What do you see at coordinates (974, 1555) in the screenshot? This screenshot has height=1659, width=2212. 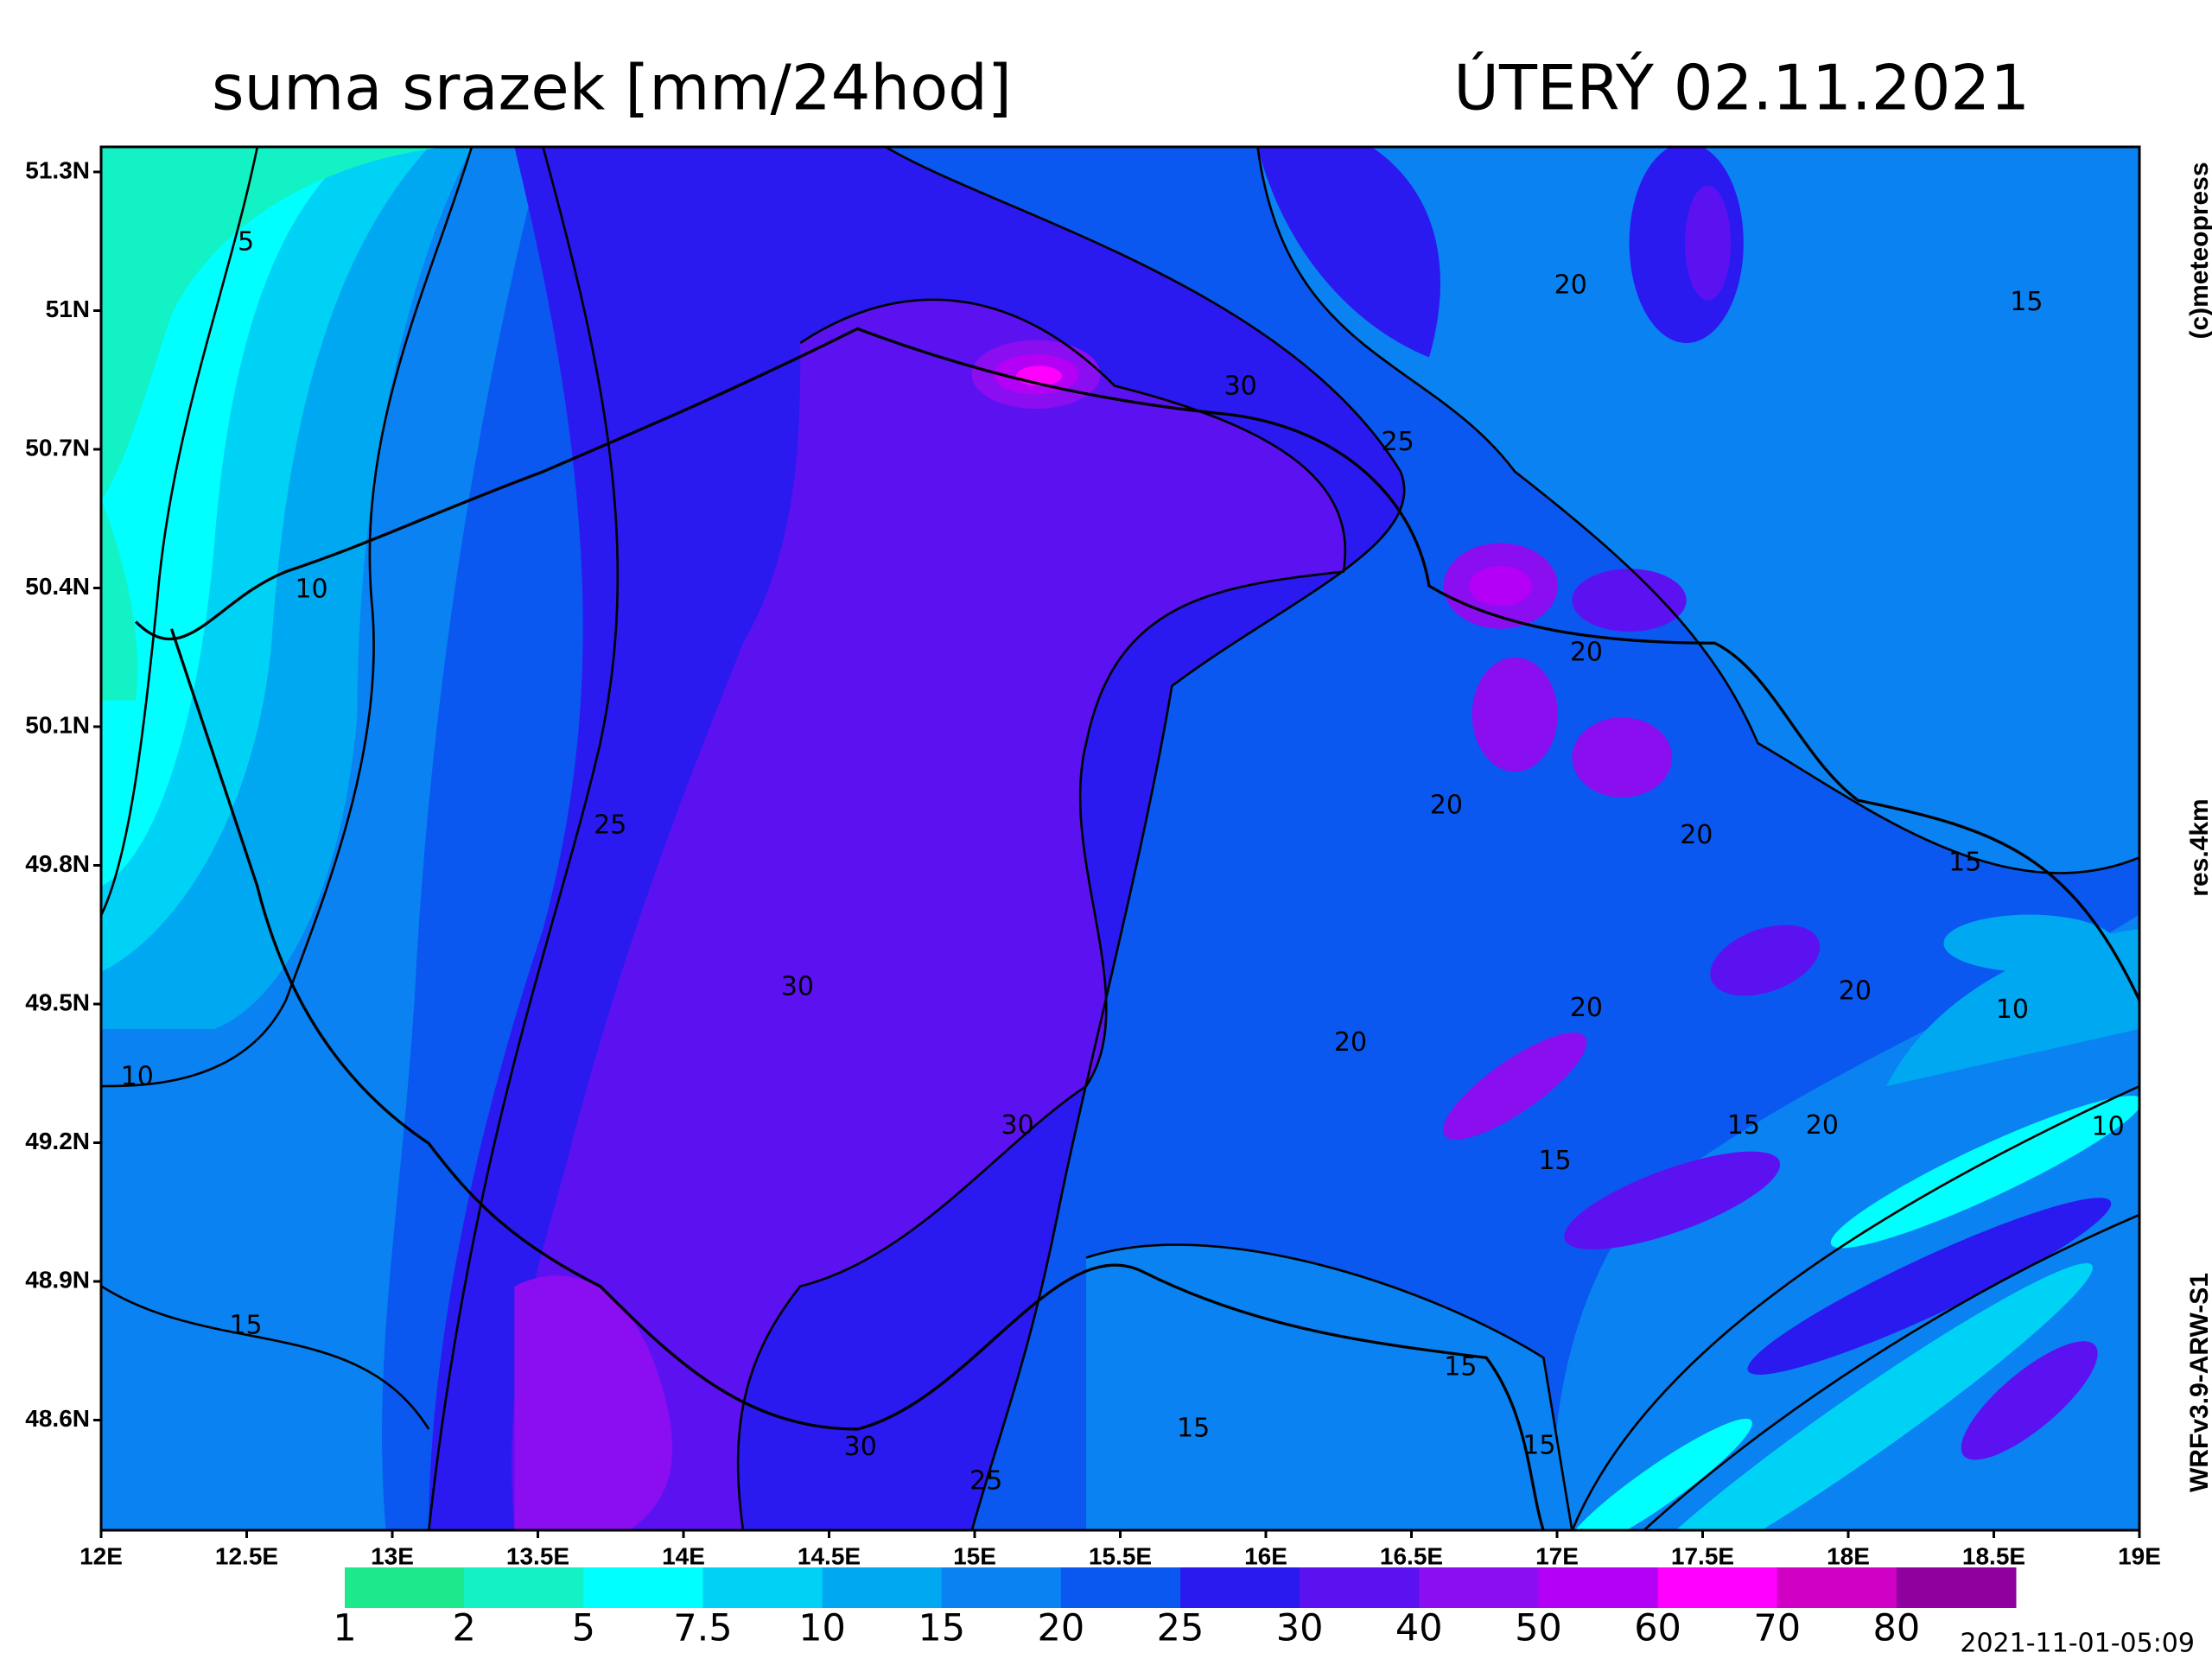 I see `lon-tick-label: 15E` at bounding box center [974, 1555].